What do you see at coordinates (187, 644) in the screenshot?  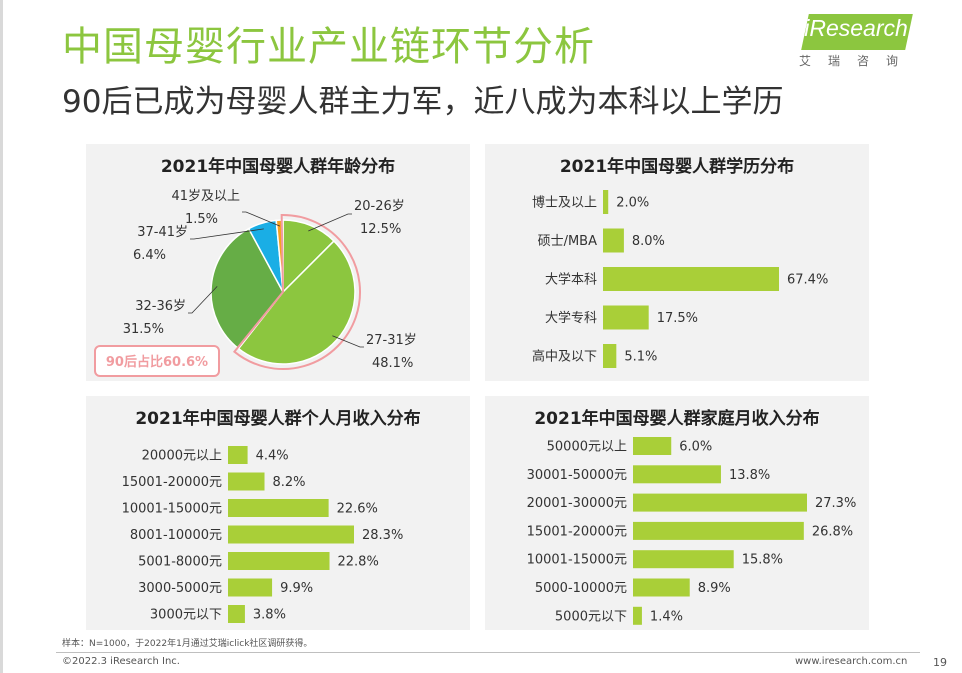 I see `sample-footnote: 样本：N=1000，于2022年1月通过艾瑞iclick社区调研获得。` at bounding box center [187, 644].